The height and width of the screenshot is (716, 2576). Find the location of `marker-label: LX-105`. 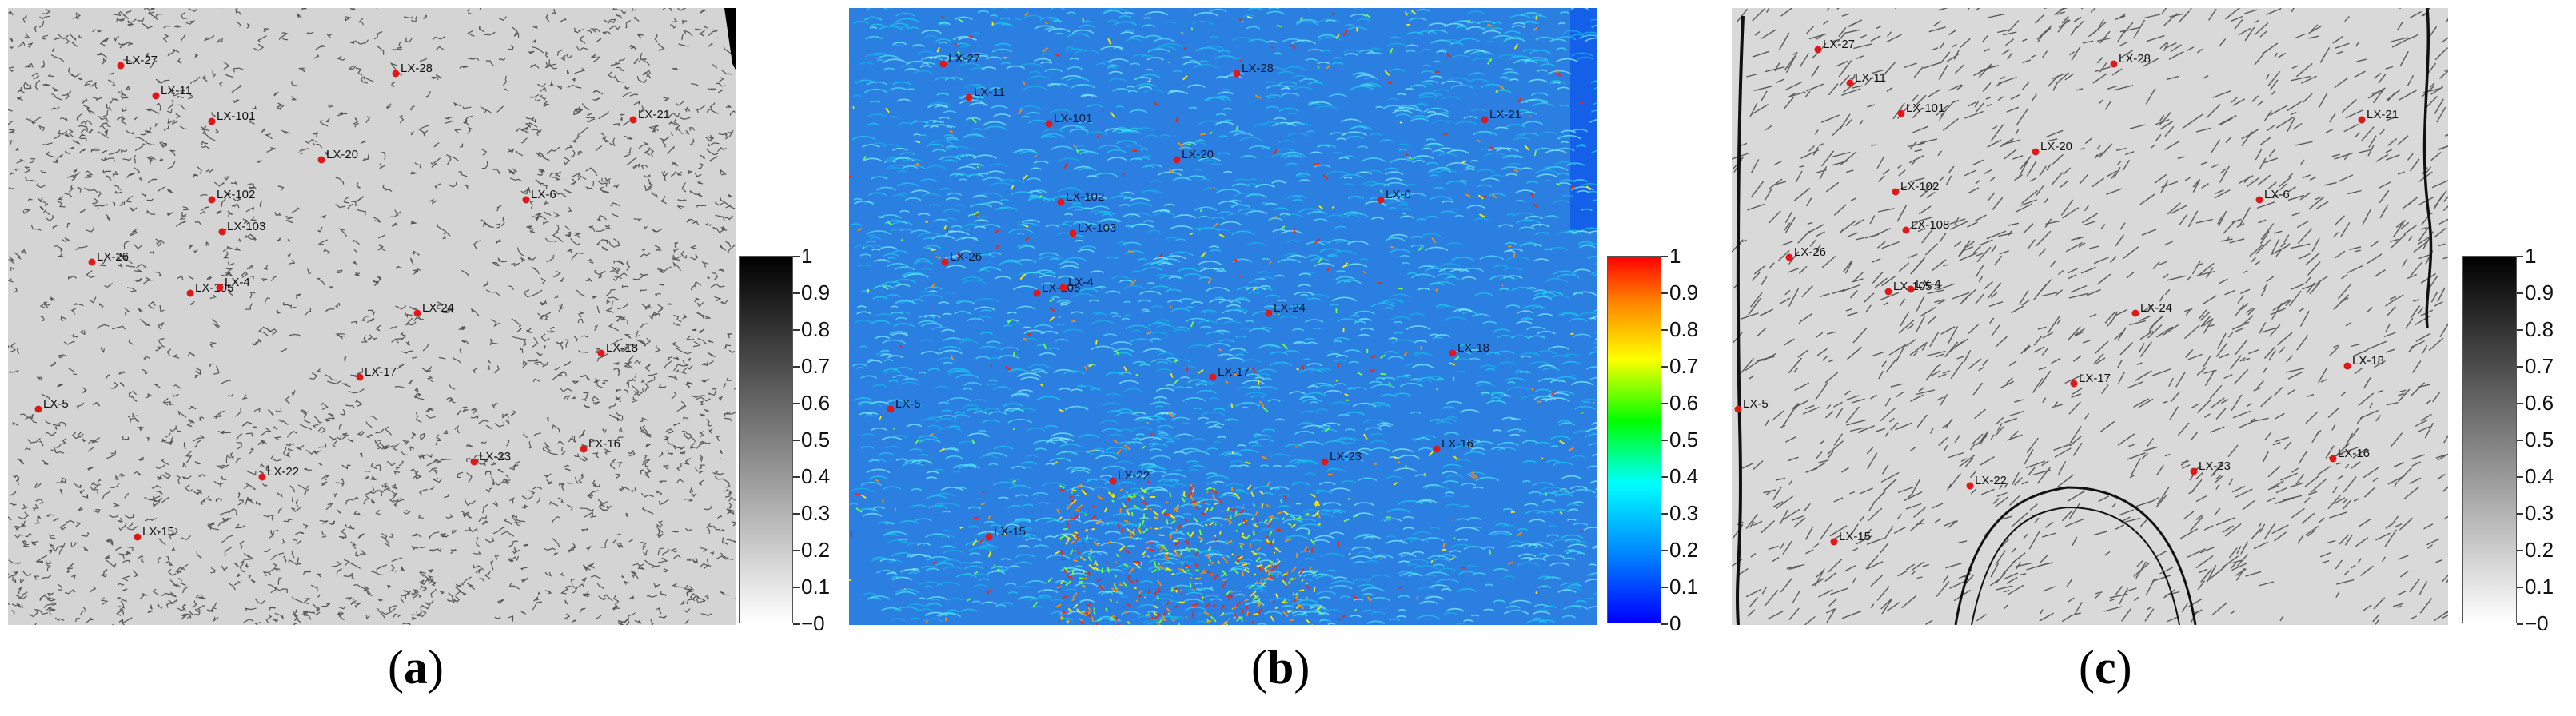

marker-label: LX-105 is located at coordinates (214, 288).